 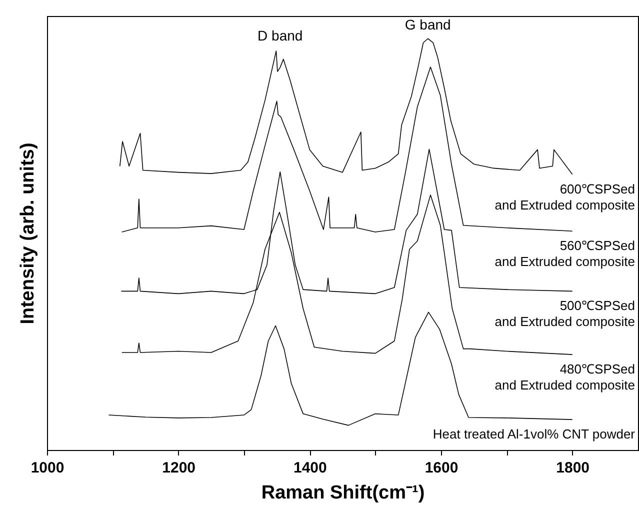 What do you see at coordinates (564, 377) in the screenshot?
I see `series-label: 480℃SPSed and Extruded composite` at bounding box center [564, 377].